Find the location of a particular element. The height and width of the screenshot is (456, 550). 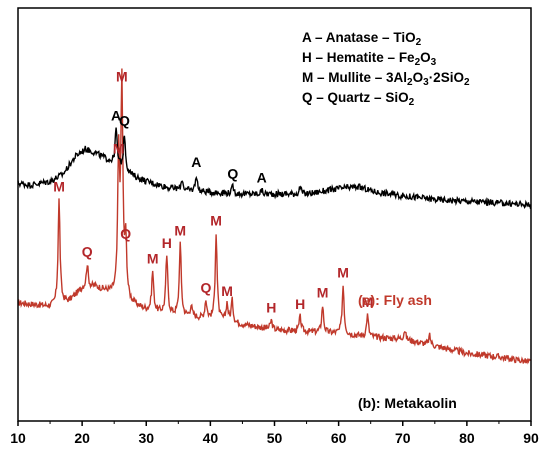

legend-entry: A – Anatase – TiO2 is located at coordinates (362, 39).